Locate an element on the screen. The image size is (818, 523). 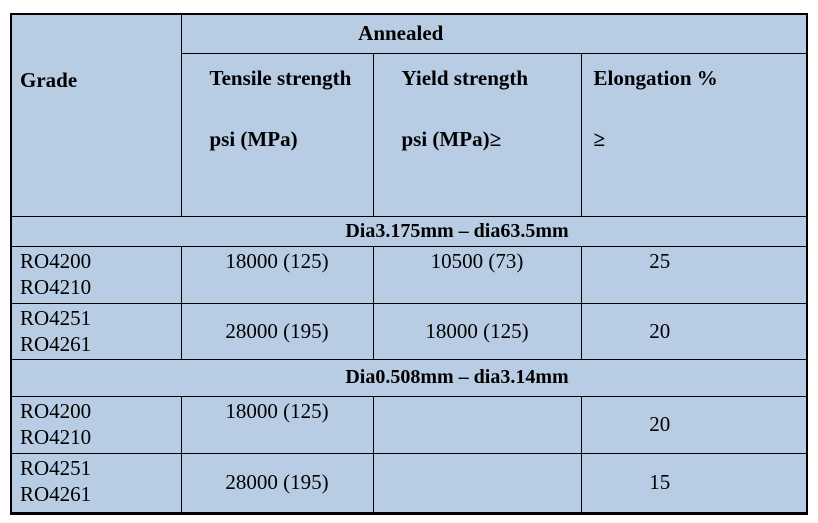
table-row: RO4200 RO4210 18000 (125) 10500 (73) 25 is located at coordinates (409, 274).